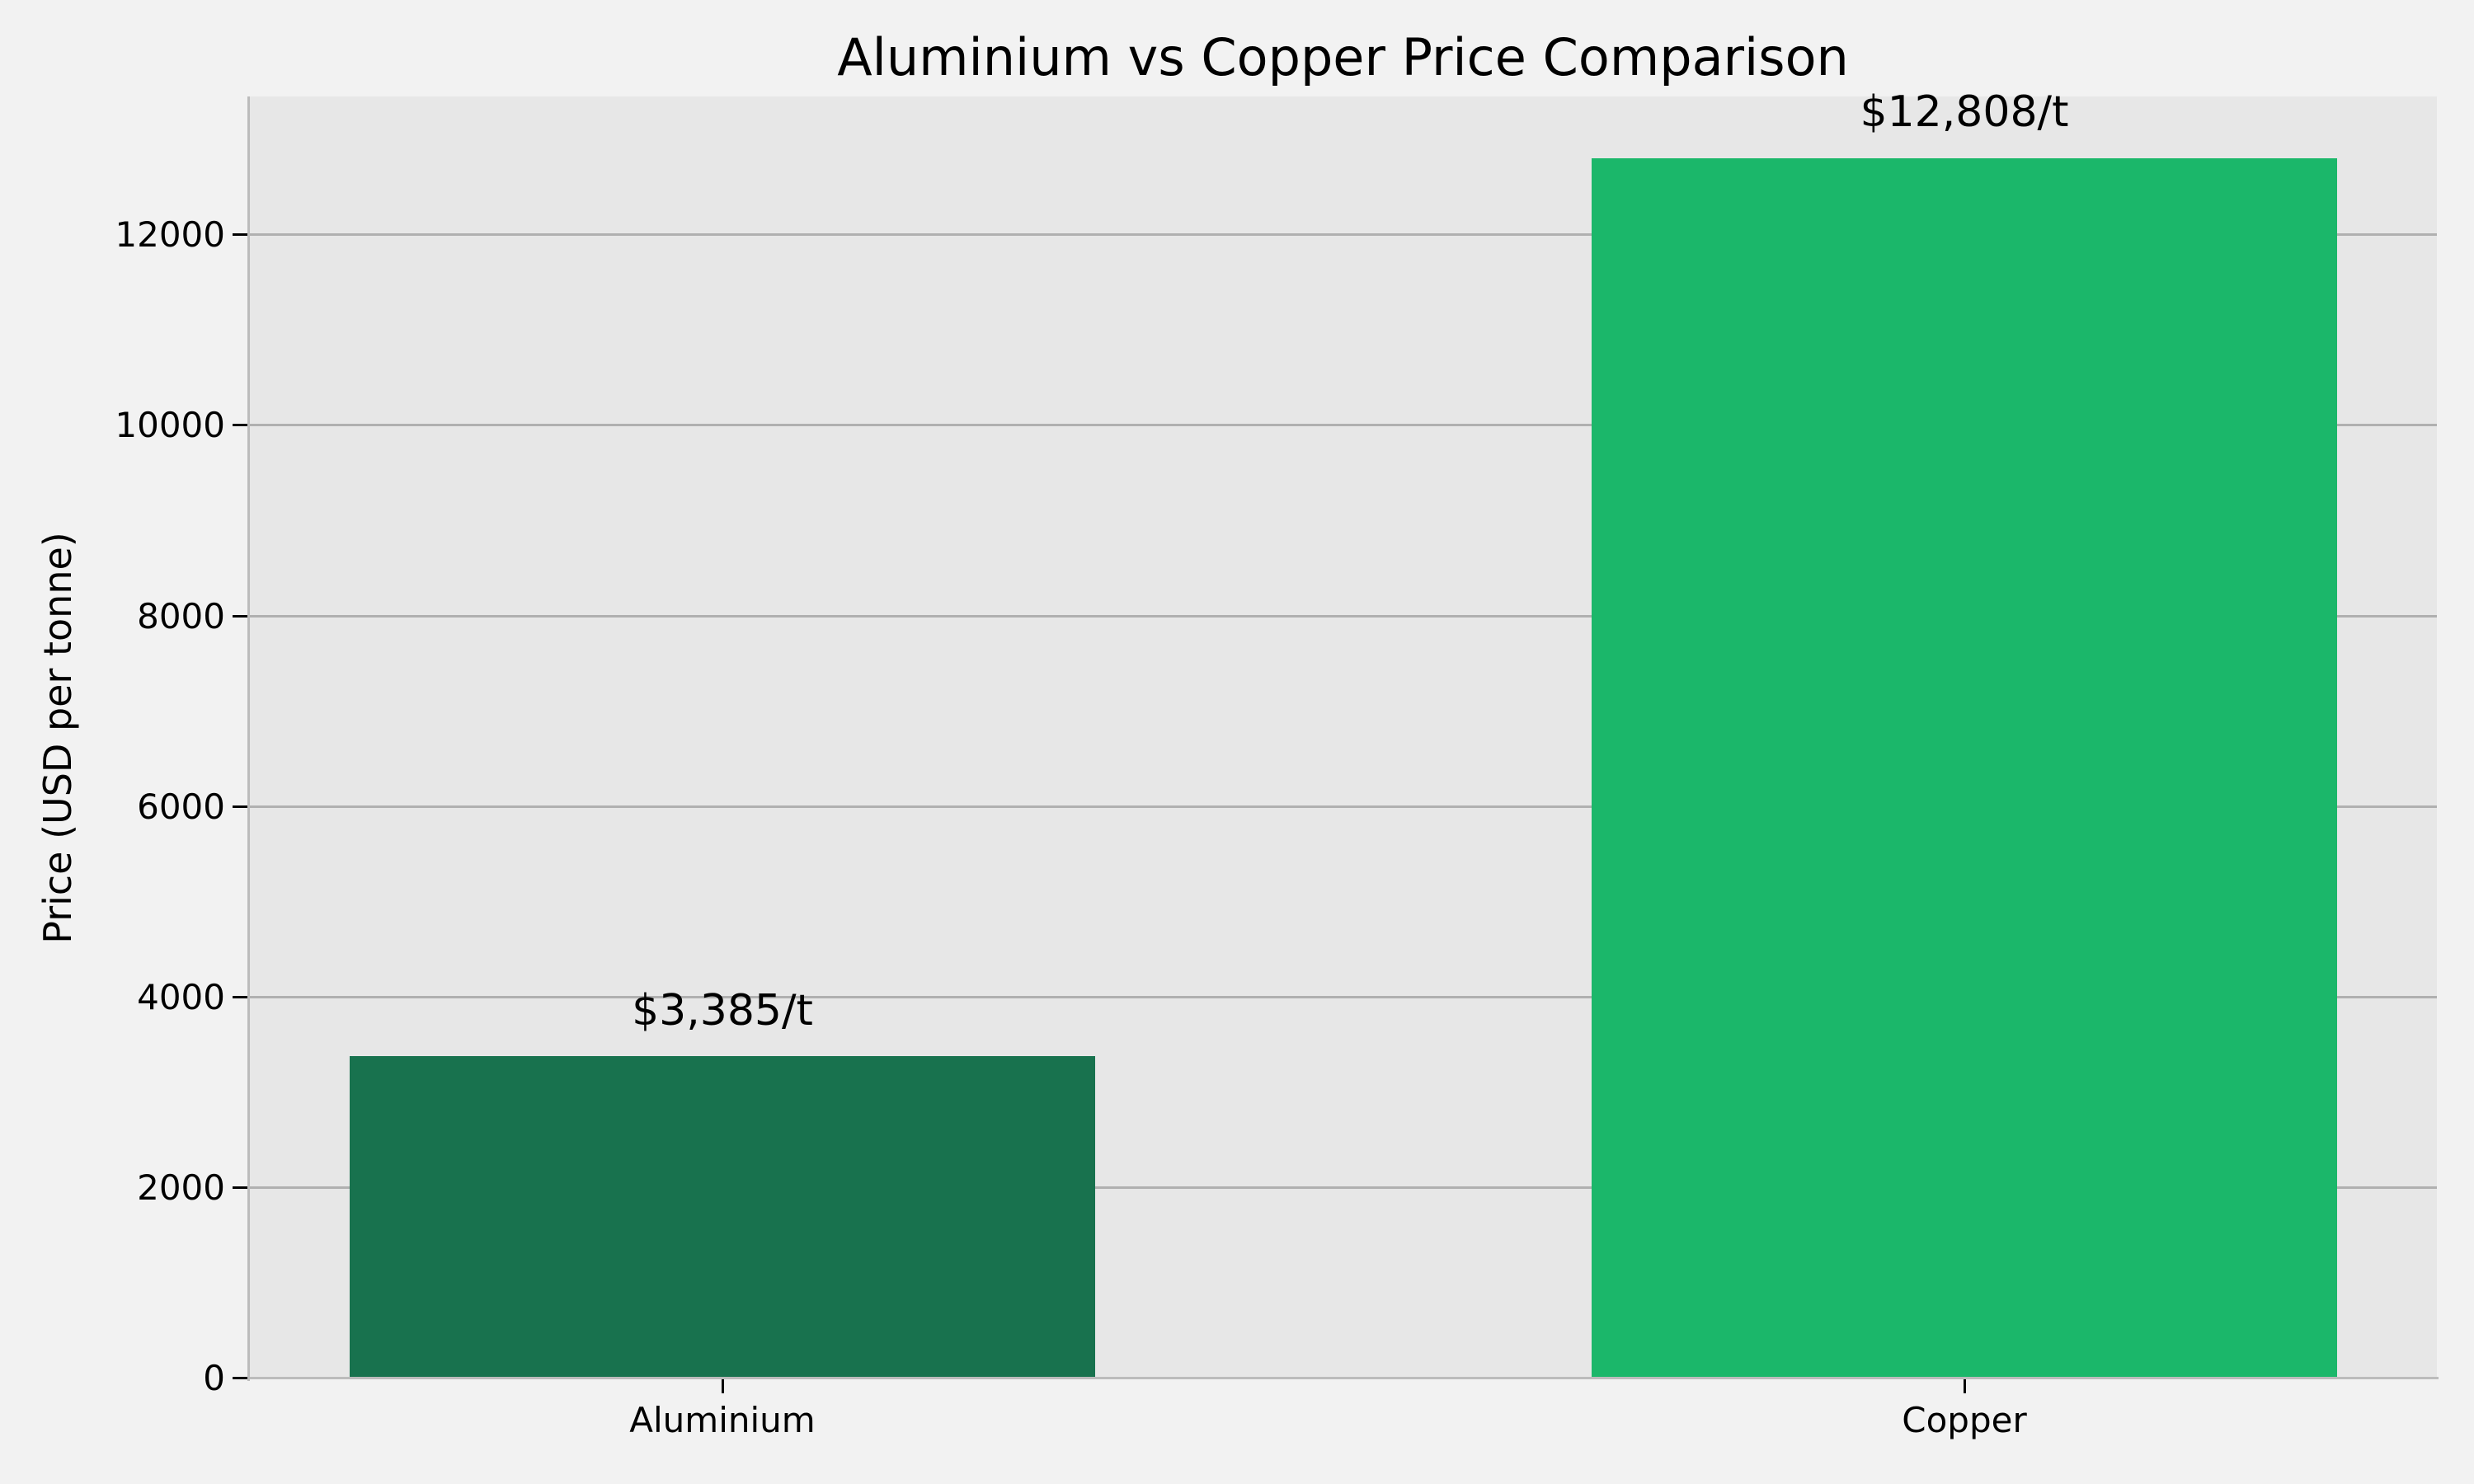 The height and width of the screenshot is (1484, 2474). Describe the element at coordinates (181, 807) in the screenshot. I see `ytick-label: 6000` at that location.